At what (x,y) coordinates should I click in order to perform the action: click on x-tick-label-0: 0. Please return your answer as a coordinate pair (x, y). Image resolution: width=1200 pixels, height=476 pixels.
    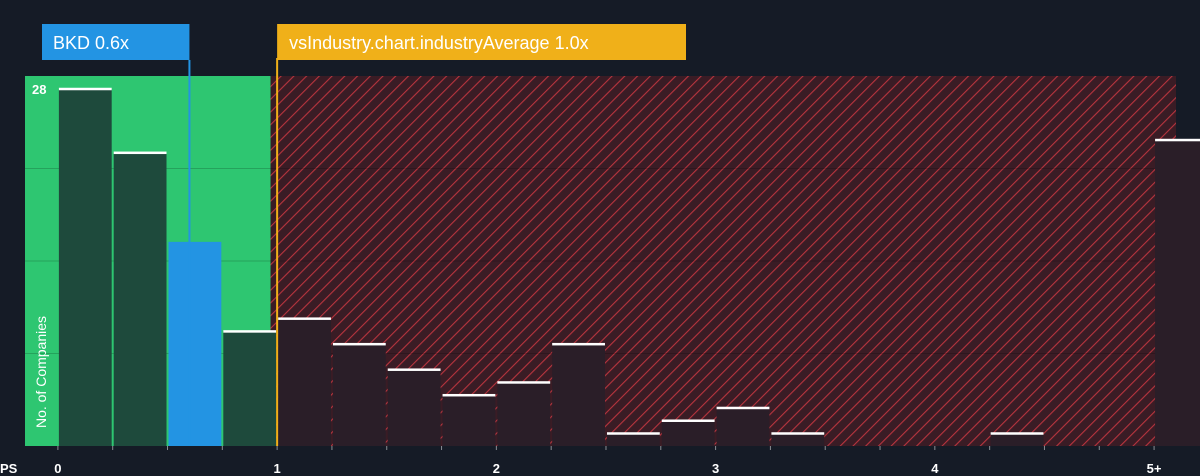
    Looking at the image, I should click on (57, 468).